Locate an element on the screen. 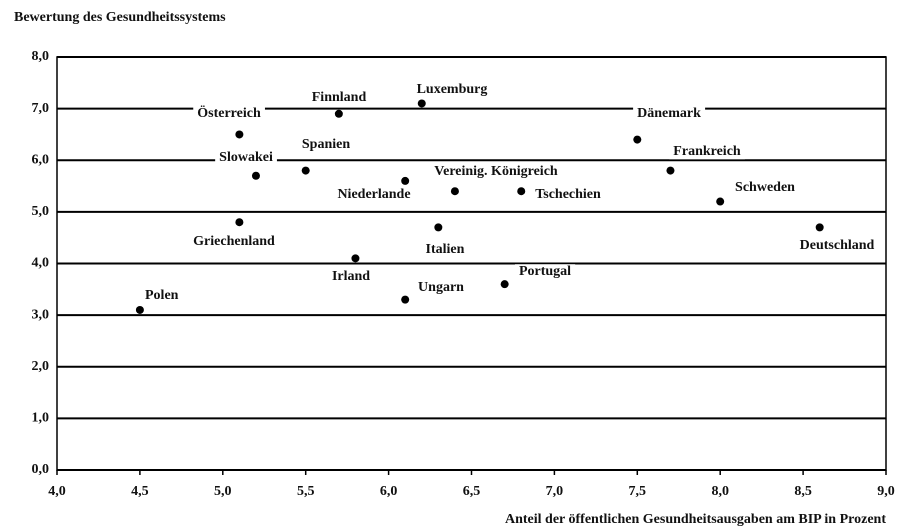 The image size is (906, 530). point-label: Tschechien is located at coordinates (568, 194).